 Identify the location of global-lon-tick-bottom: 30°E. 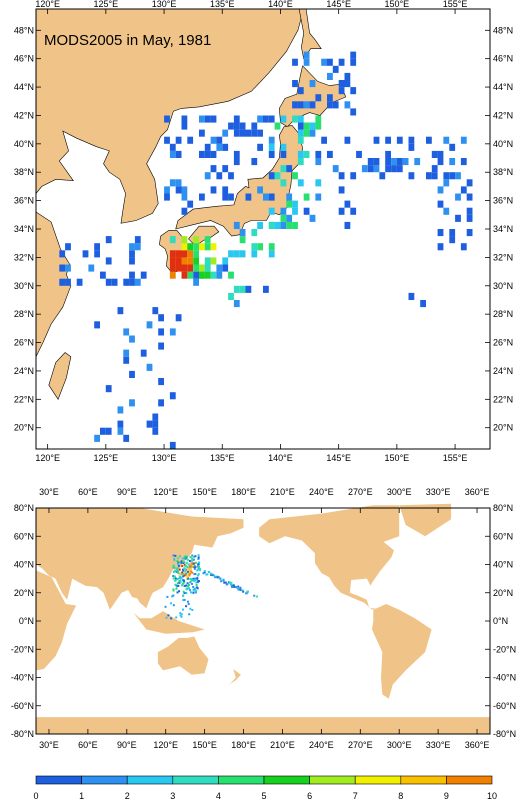
(49, 745).